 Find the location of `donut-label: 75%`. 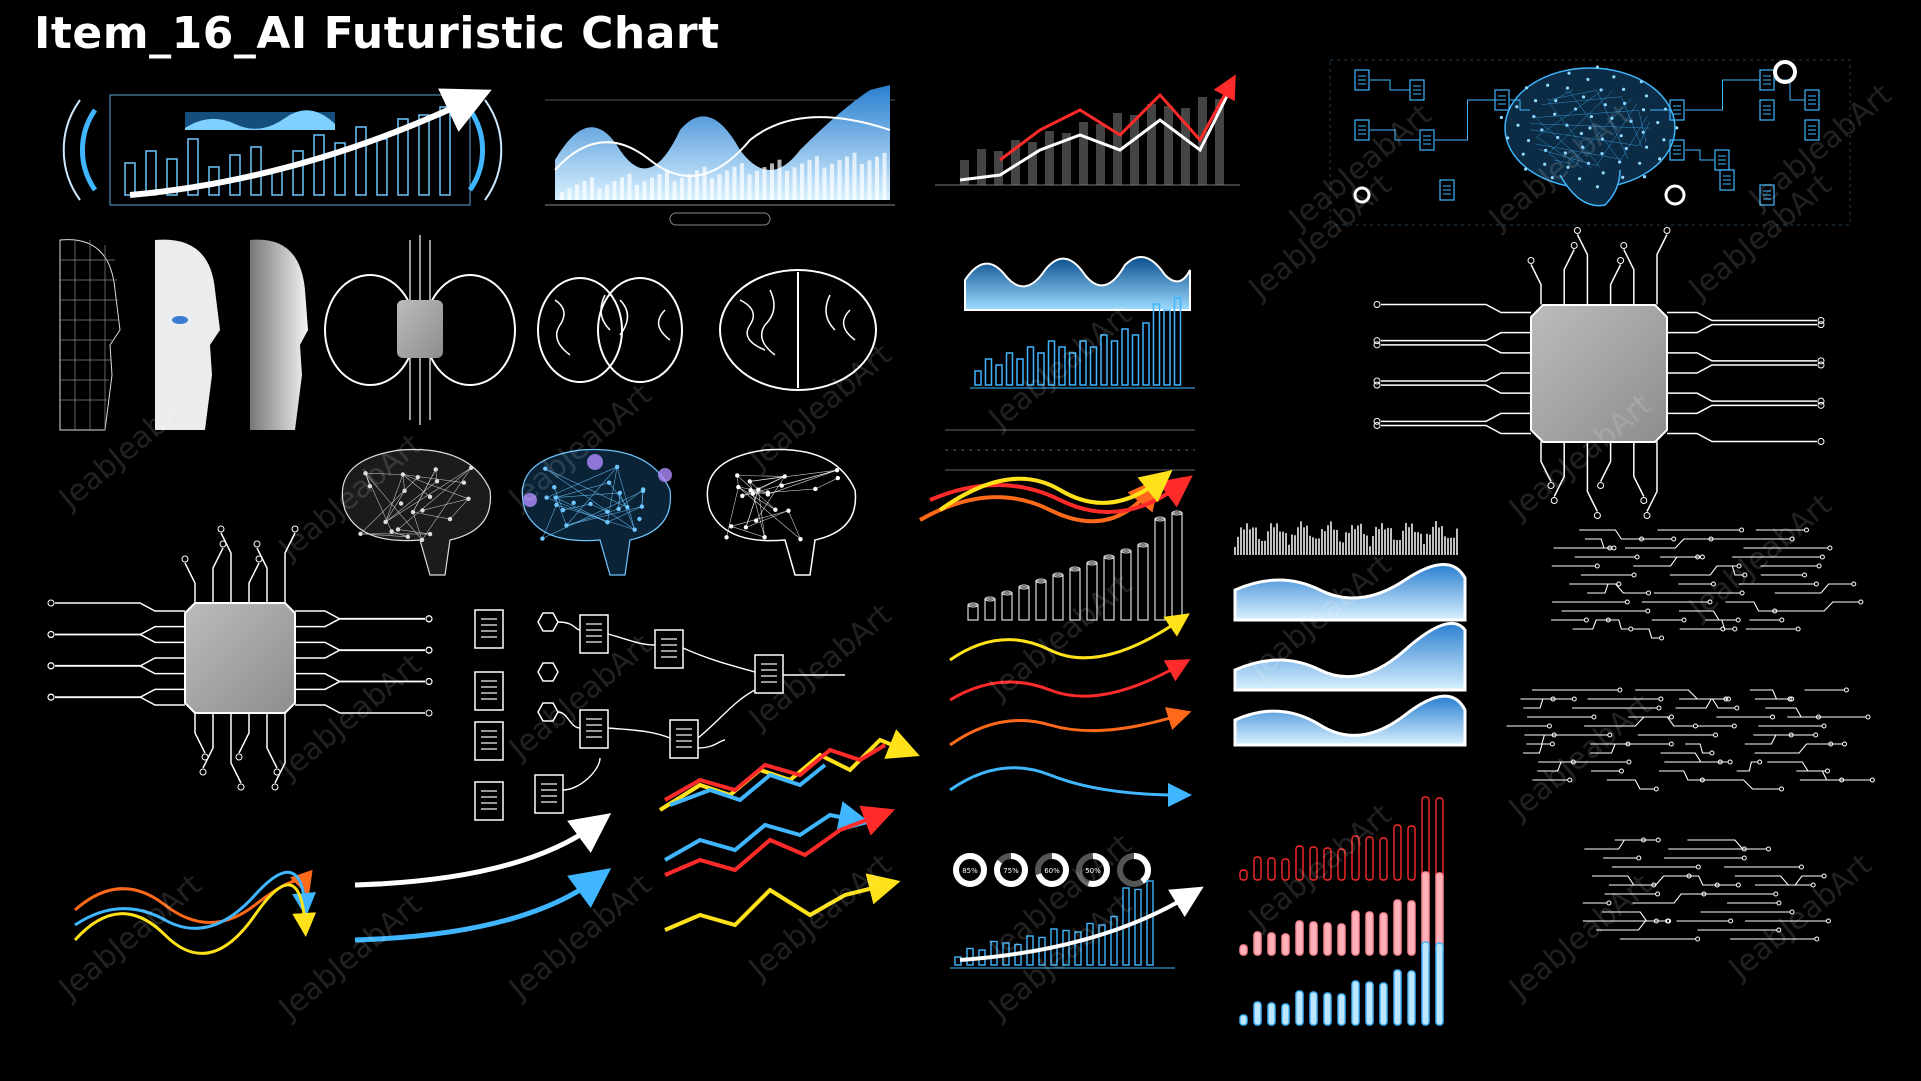

donut-label: 75% is located at coordinates (1011, 871).